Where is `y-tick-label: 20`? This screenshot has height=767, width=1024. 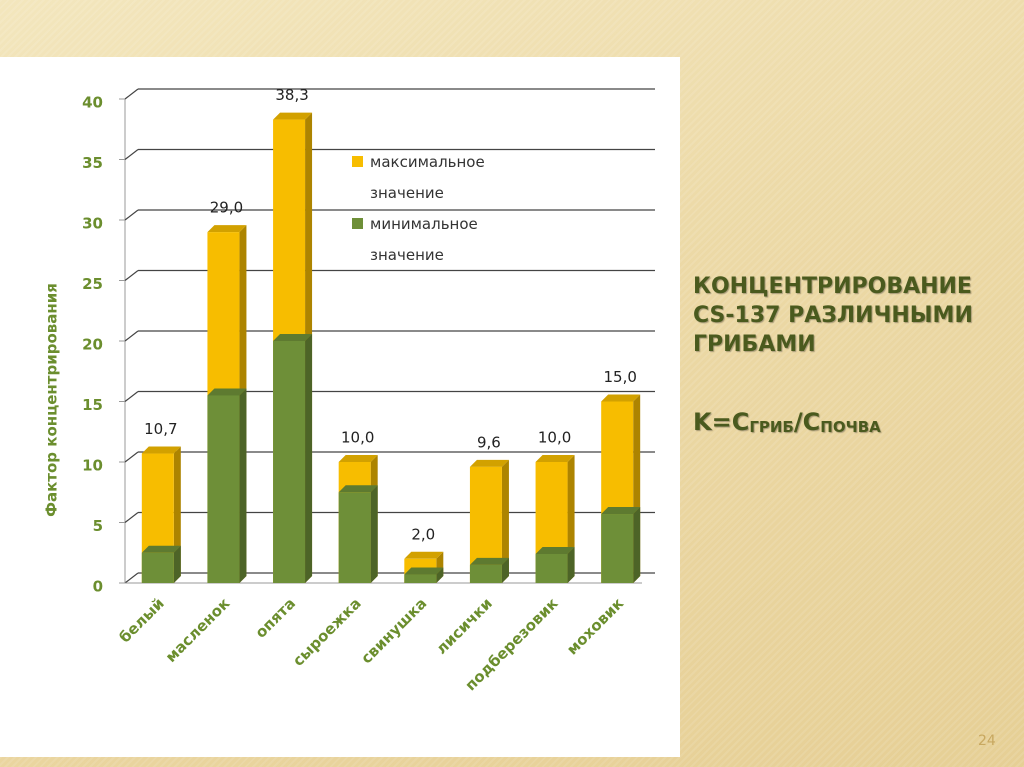
y-tick-label: 20 is located at coordinates (92, 345).